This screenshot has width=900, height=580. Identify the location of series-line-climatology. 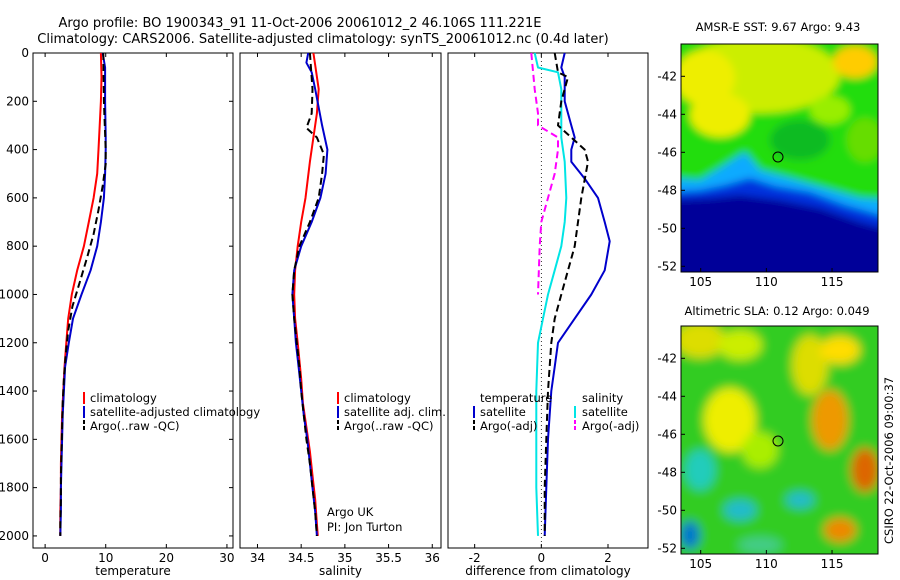
(306, 294).